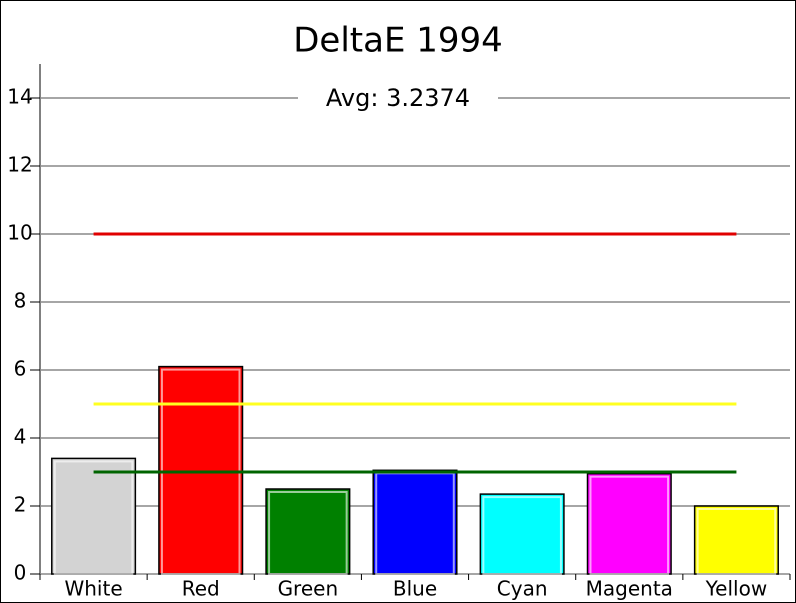 Image resolution: width=796 pixels, height=603 pixels. What do you see at coordinates (308, 589) in the screenshot?
I see `x-tick-label: Green` at bounding box center [308, 589].